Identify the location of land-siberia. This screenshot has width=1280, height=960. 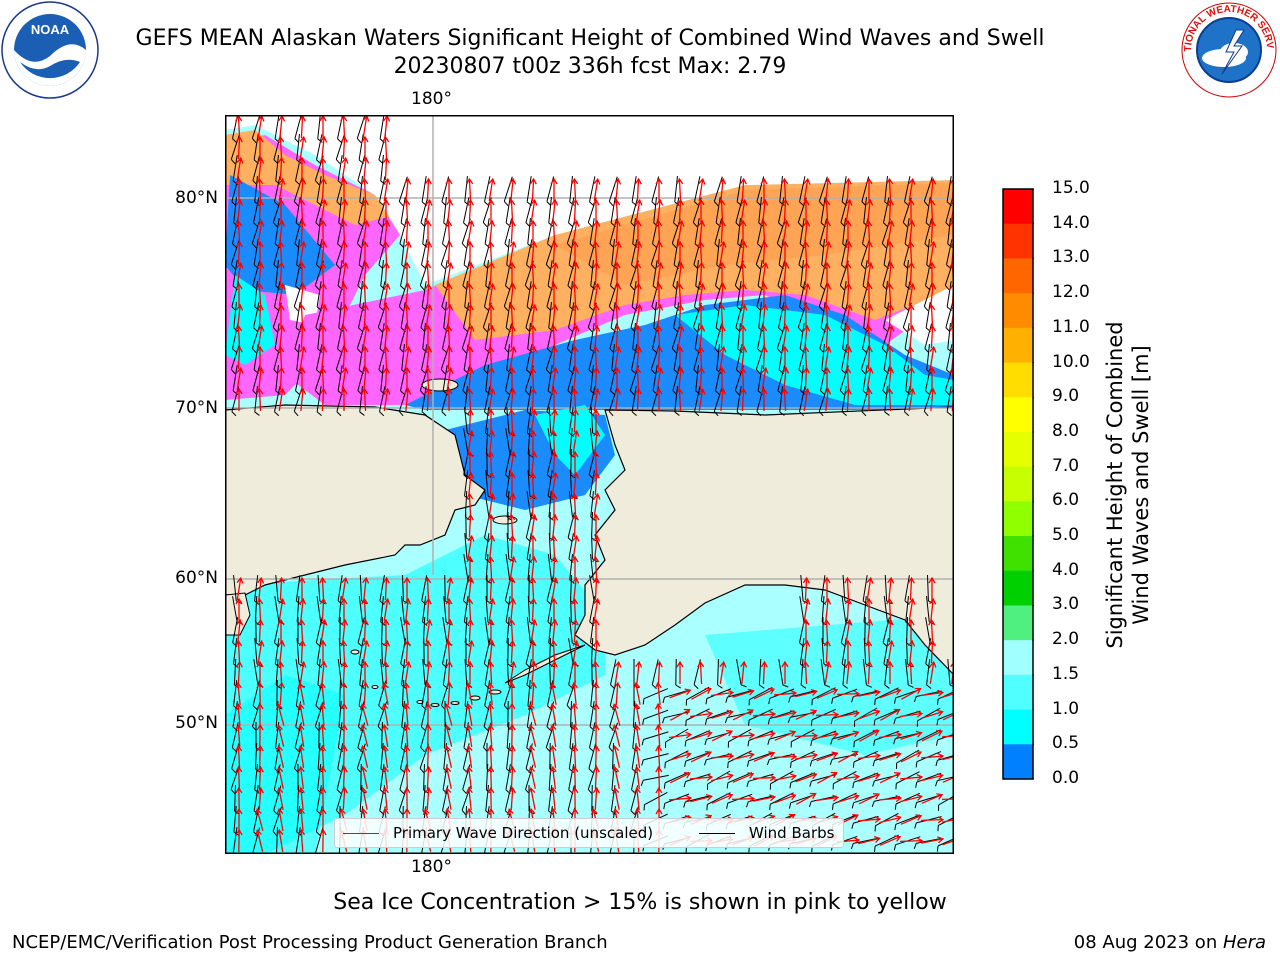
(355, 500).